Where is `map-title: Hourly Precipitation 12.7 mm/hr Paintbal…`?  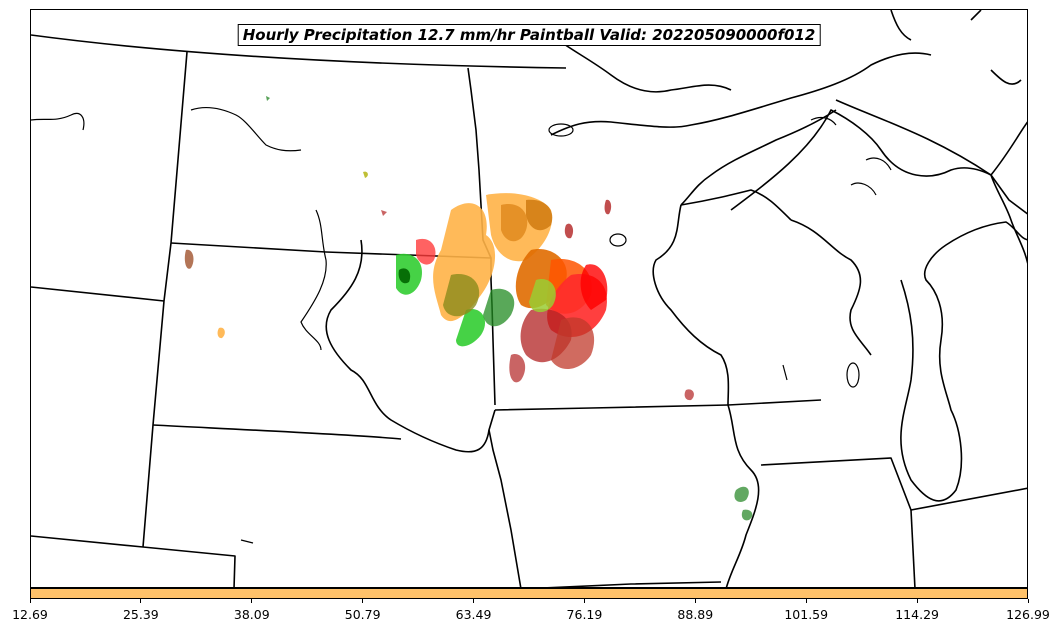 map-title: Hourly Precipitation 12.7 mm/hr Paintbal… is located at coordinates (529, 35).